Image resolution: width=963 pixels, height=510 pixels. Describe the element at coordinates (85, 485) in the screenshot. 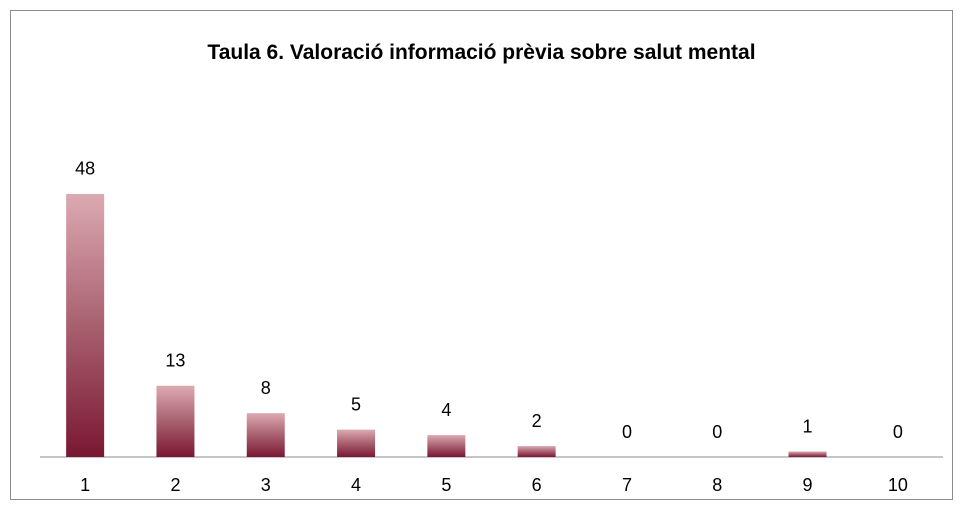

I see `x-tick-label: 1` at that location.